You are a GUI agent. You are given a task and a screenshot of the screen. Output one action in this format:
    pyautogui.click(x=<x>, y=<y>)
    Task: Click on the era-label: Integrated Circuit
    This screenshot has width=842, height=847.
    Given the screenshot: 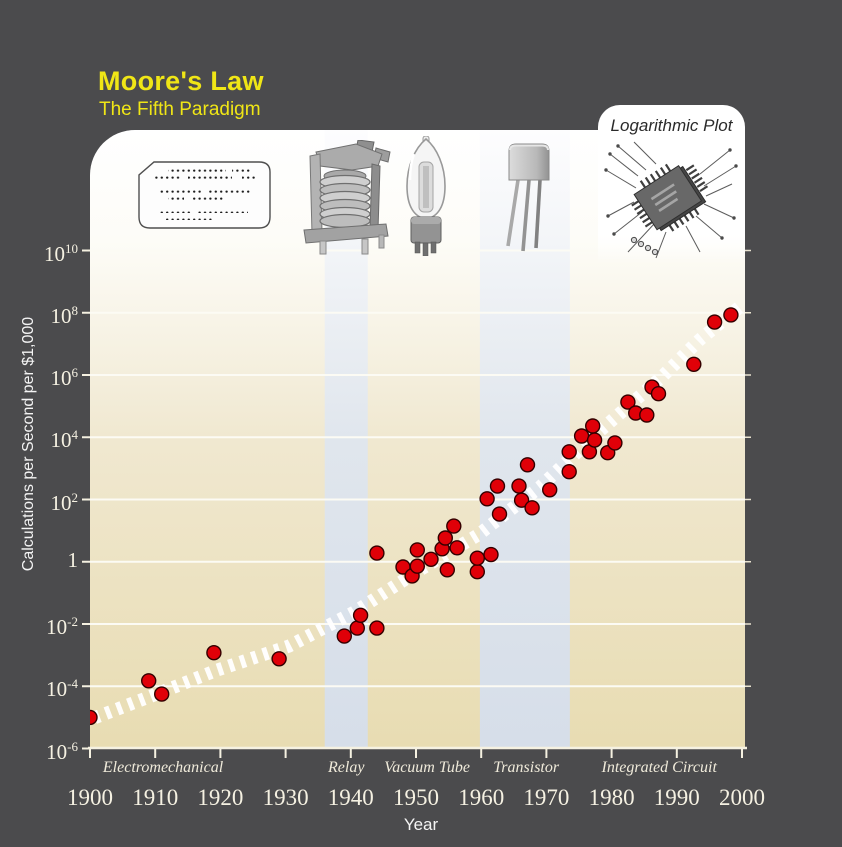 What is the action you would take?
    pyautogui.click(x=659, y=767)
    